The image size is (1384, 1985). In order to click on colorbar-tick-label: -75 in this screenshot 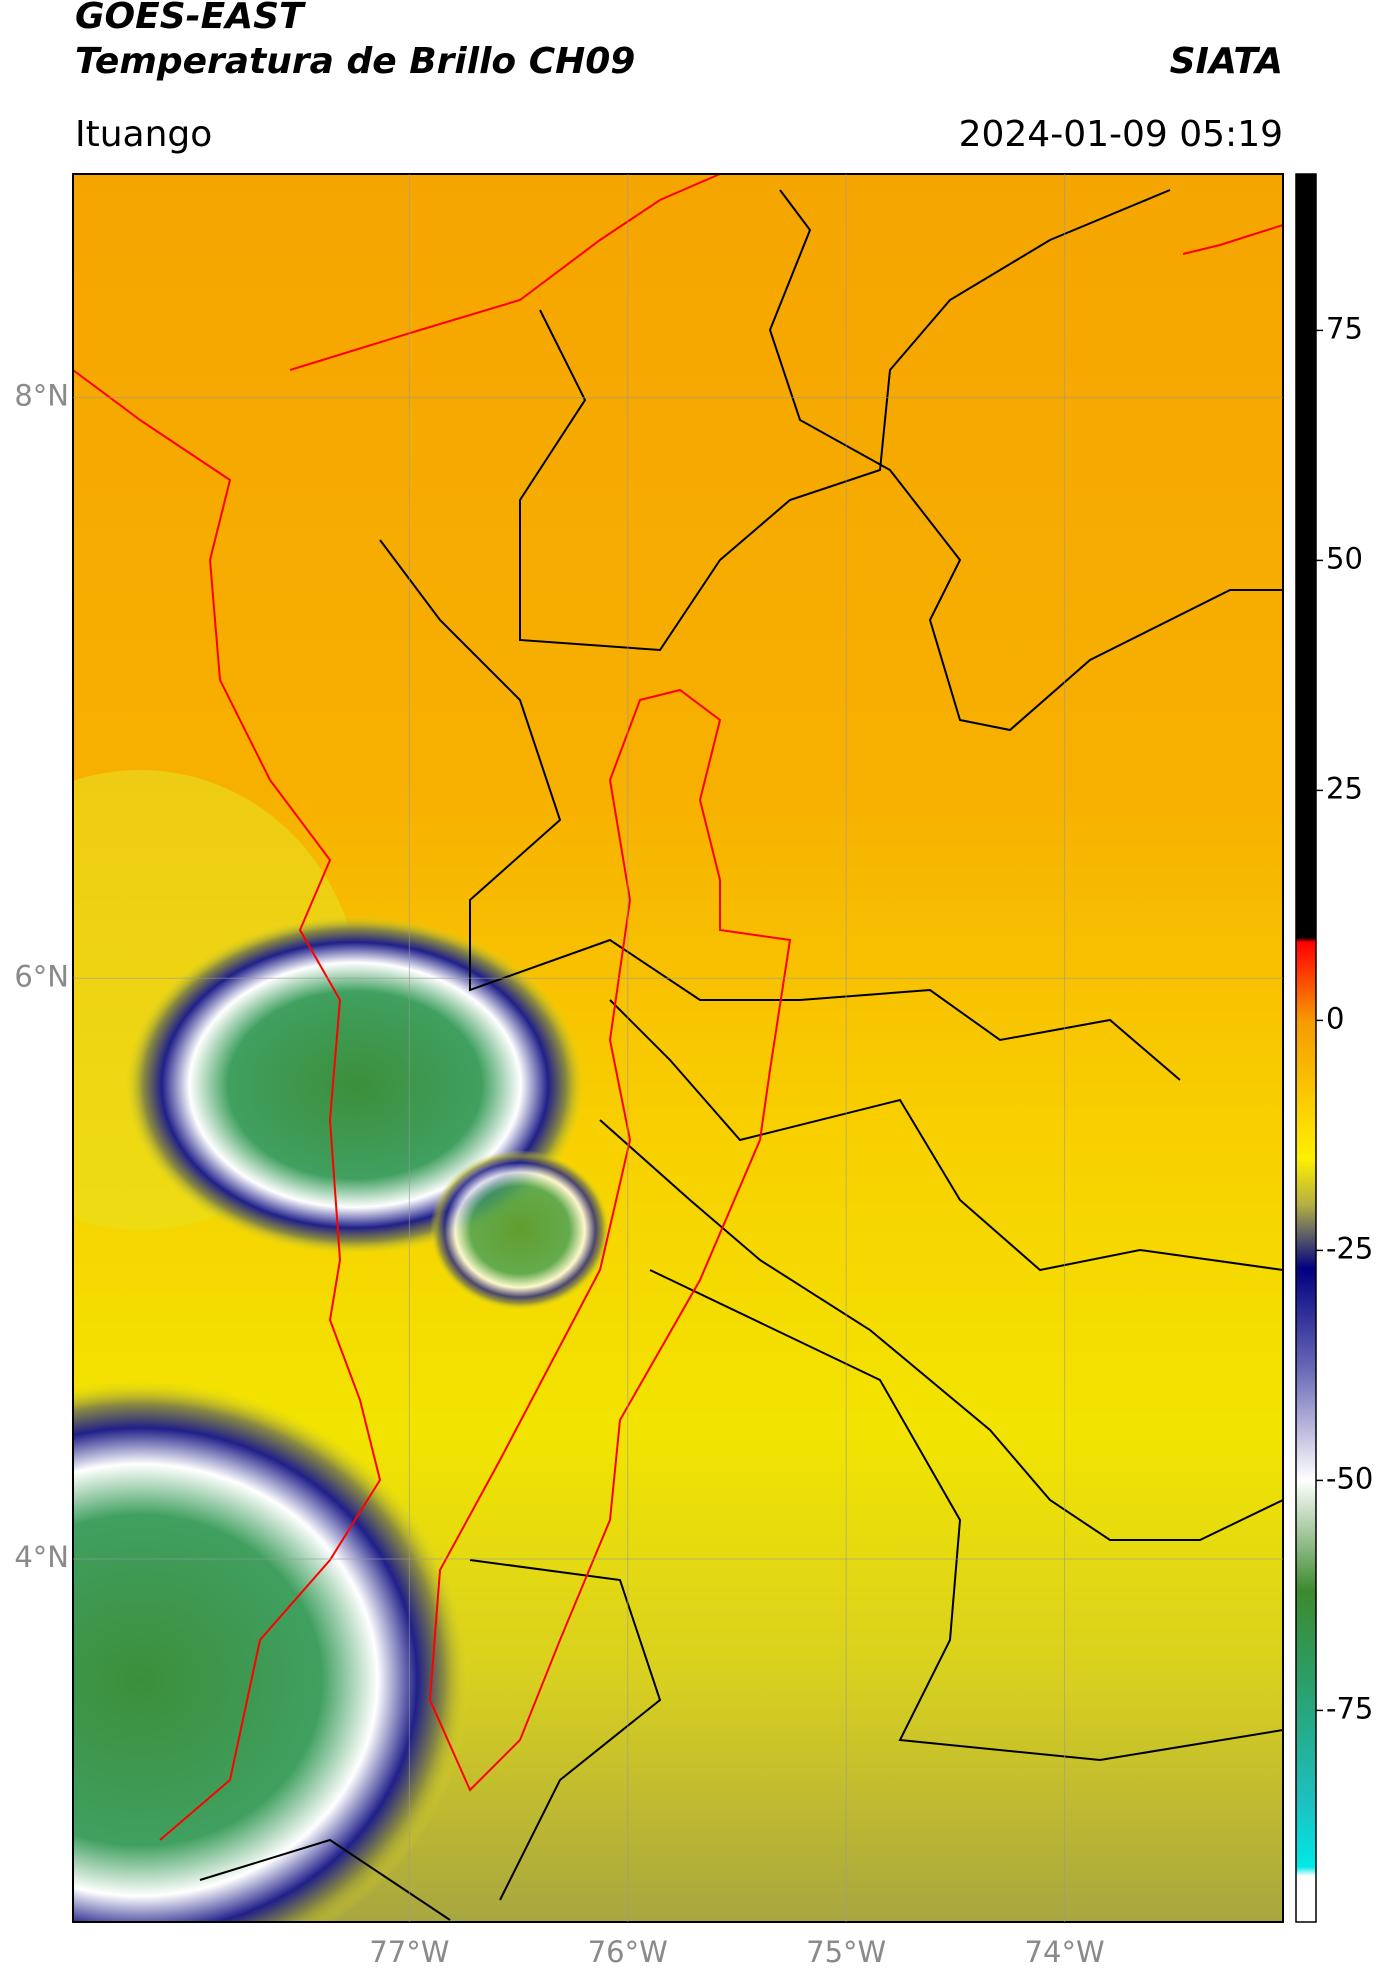, I will do `click(1349, 1708)`.